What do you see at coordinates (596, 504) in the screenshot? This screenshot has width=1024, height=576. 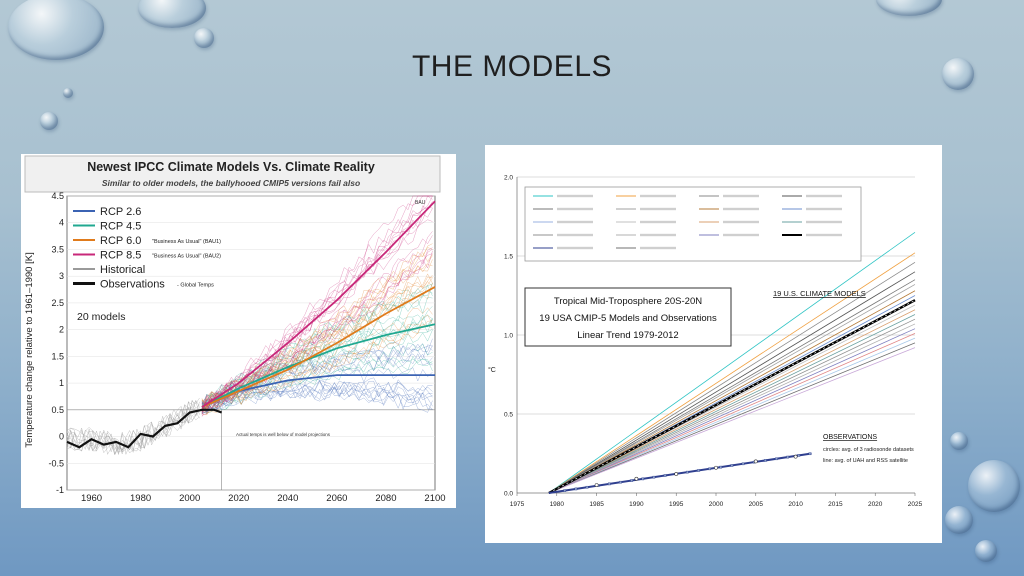 I see `right-x-tick-label: 1985` at bounding box center [596, 504].